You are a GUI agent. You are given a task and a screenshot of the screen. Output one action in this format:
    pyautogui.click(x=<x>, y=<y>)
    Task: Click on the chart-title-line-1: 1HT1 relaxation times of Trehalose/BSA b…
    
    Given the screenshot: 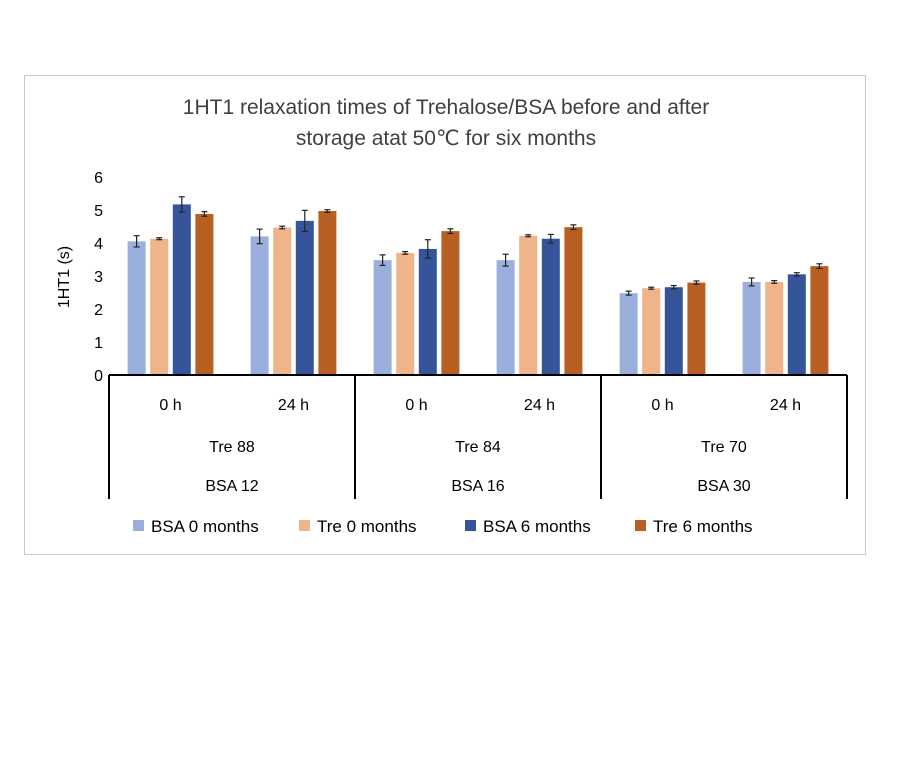 What is the action you would take?
    pyautogui.click(x=446, y=107)
    